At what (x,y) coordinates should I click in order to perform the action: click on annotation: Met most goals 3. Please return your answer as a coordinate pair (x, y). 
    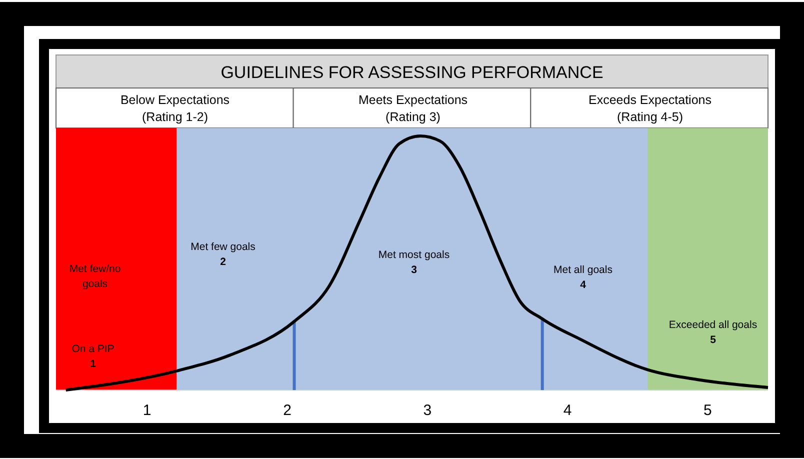
    Looking at the image, I should click on (414, 262).